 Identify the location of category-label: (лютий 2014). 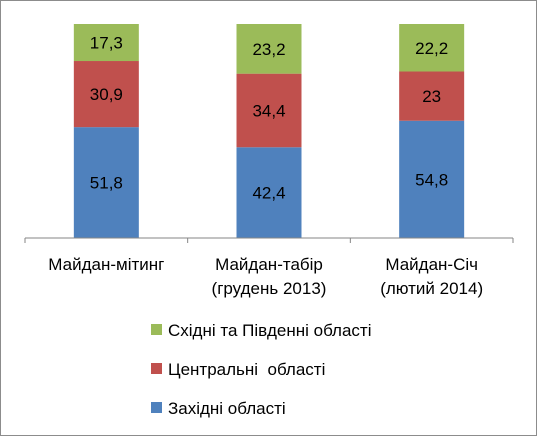
(431, 288).